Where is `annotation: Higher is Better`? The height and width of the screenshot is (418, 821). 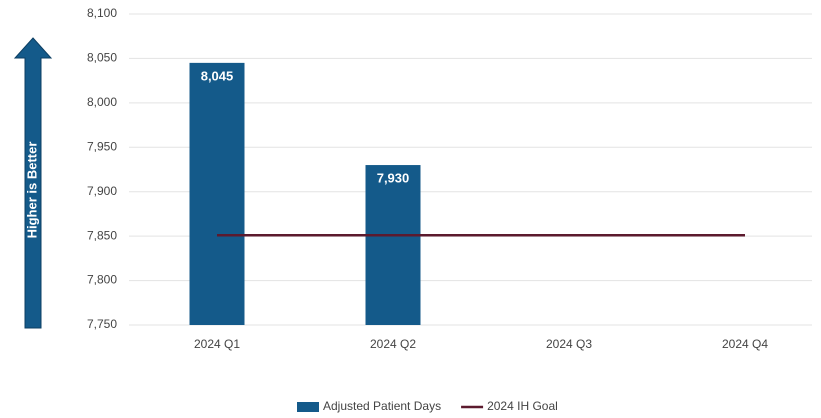 annotation: Higher is Better is located at coordinates (31, 190).